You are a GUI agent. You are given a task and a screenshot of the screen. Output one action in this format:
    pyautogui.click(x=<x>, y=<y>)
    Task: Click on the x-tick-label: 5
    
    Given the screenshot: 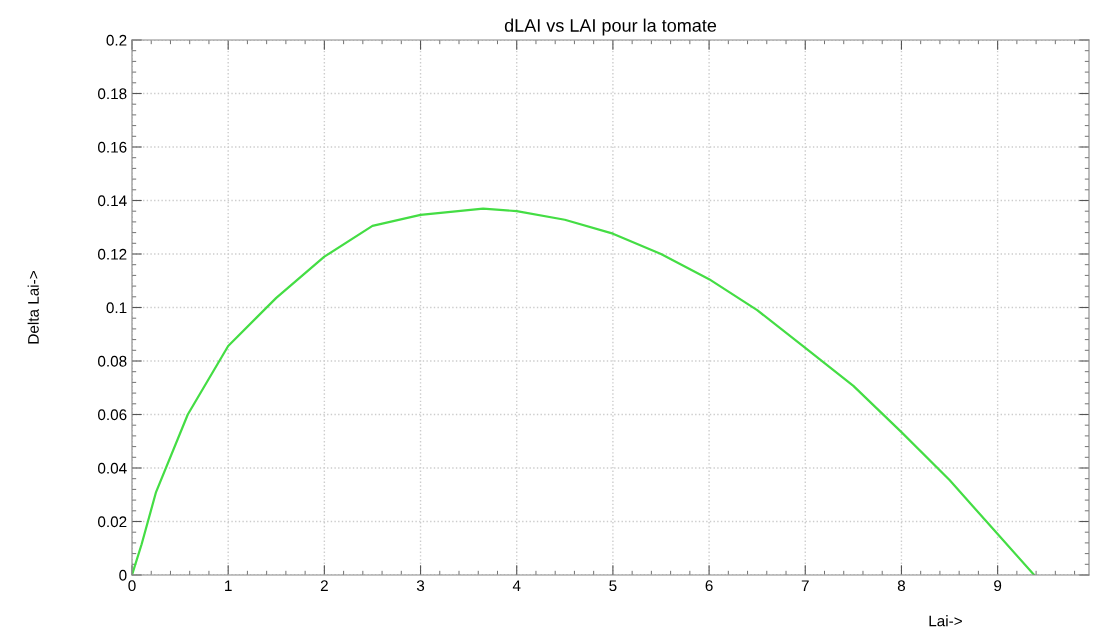 What is the action you would take?
    pyautogui.click(x=613, y=586)
    